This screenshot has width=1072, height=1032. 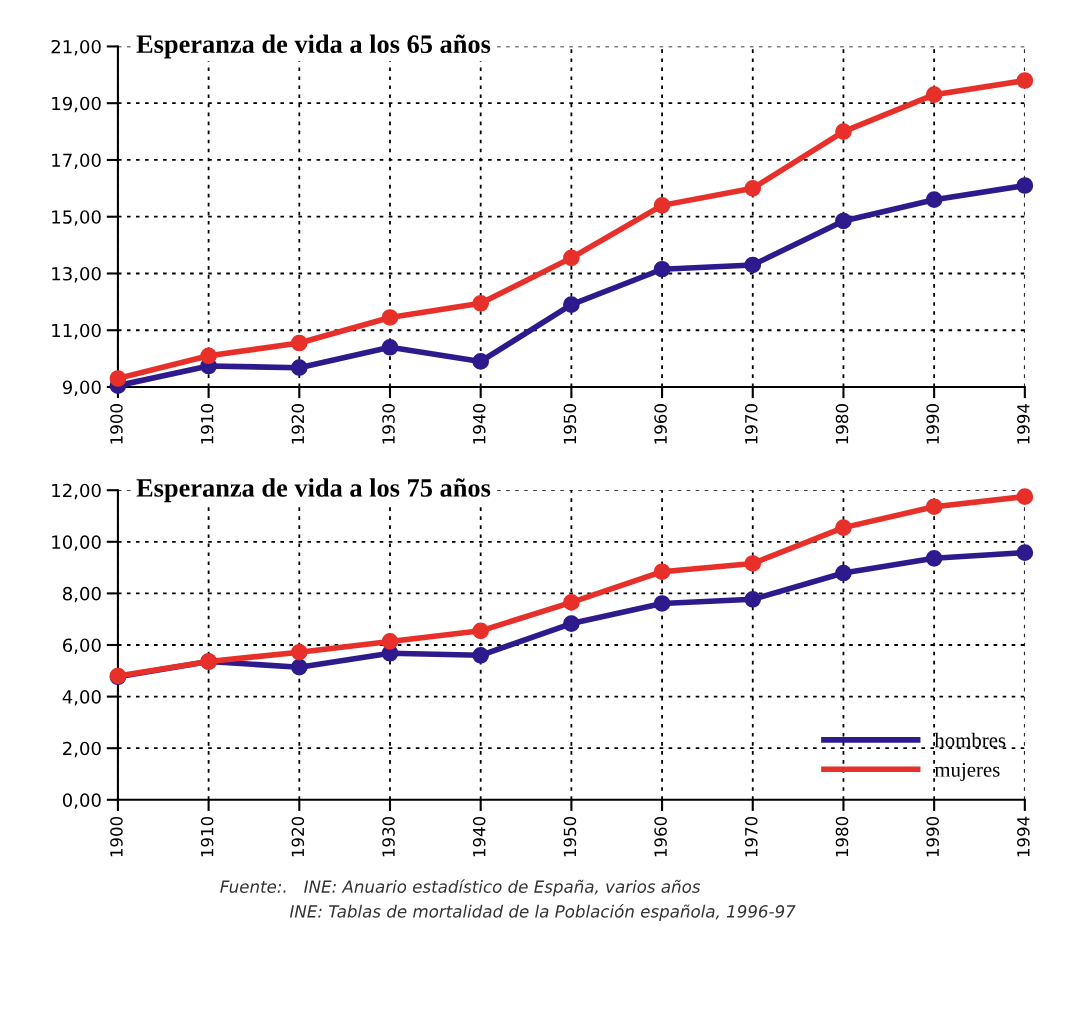 I want to click on legend-label: mujeres, so click(x=967, y=772).